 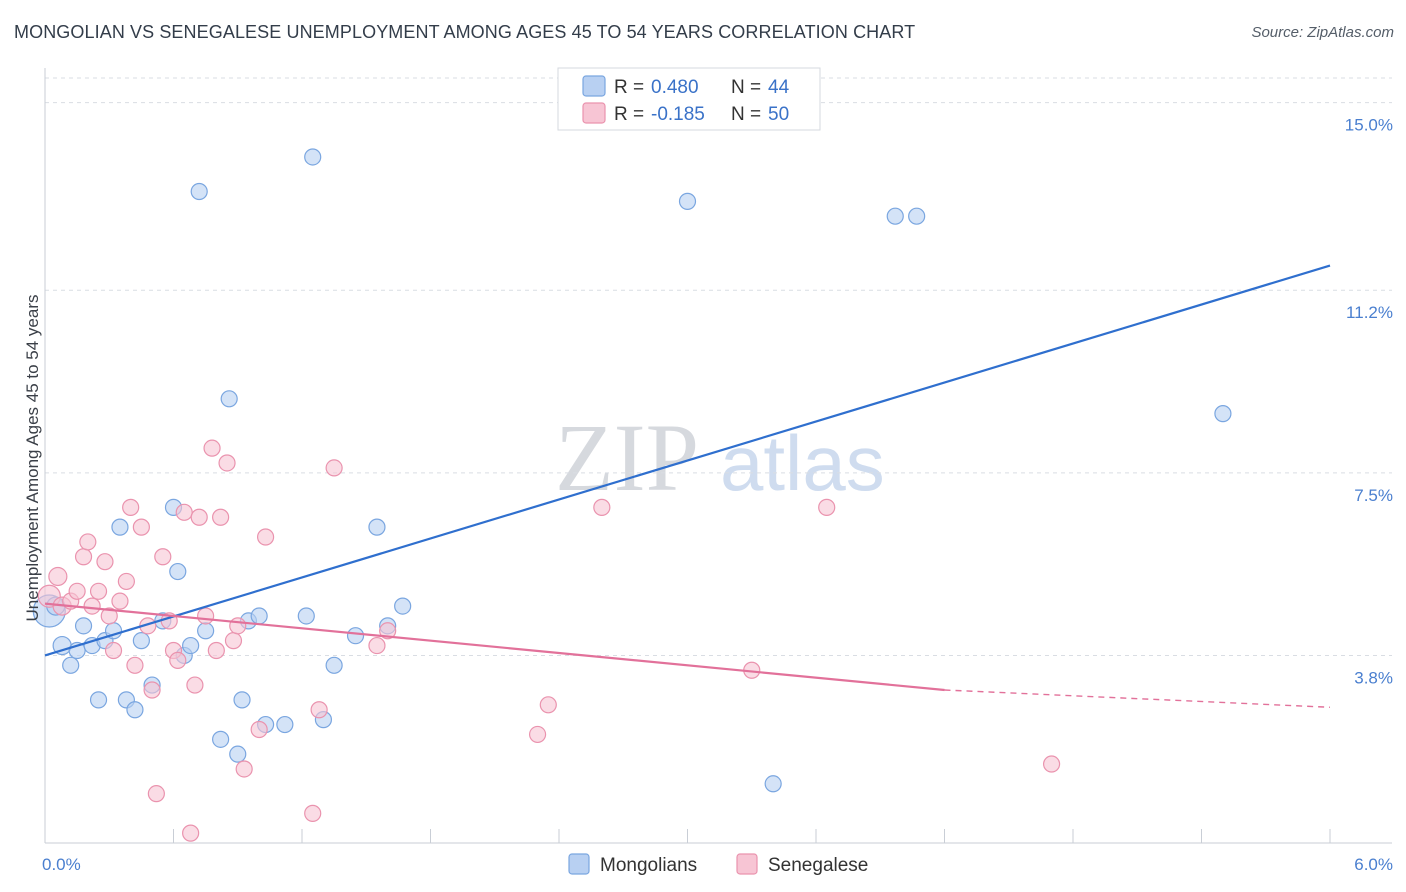 What do you see at coordinates (1137, 698) in the screenshot?
I see `senegalese-trend-line-extrapolated` at bounding box center [1137, 698].